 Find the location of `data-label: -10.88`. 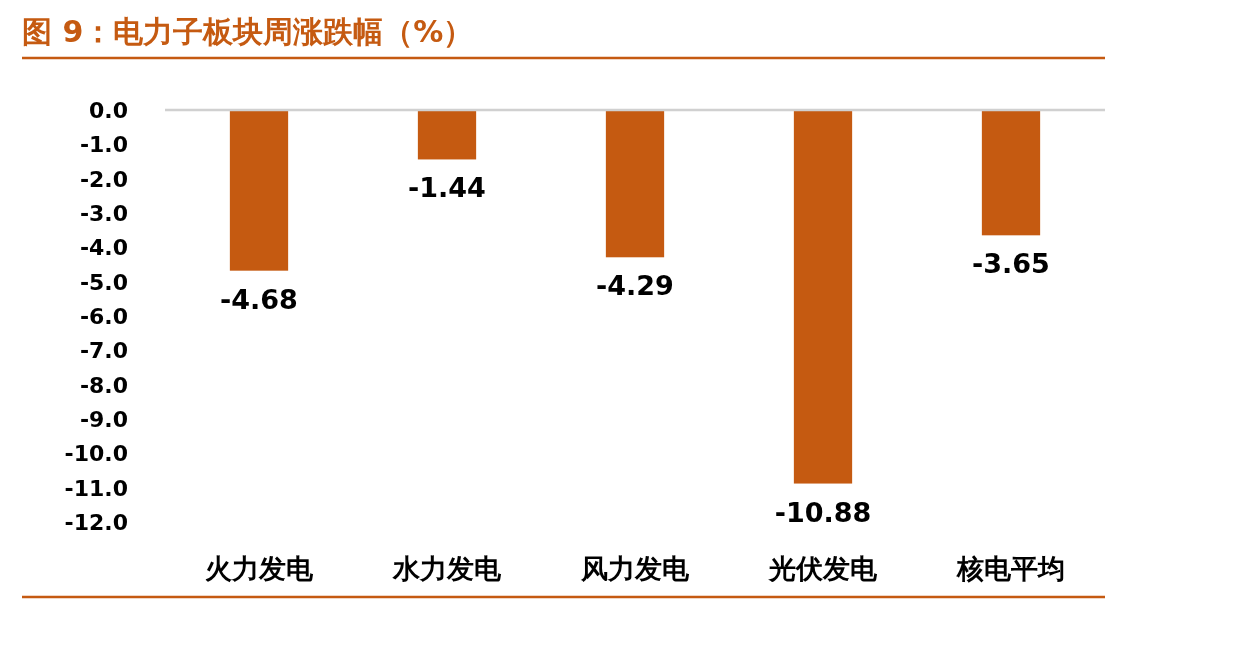

data-label: -10.88 is located at coordinates (823, 512).